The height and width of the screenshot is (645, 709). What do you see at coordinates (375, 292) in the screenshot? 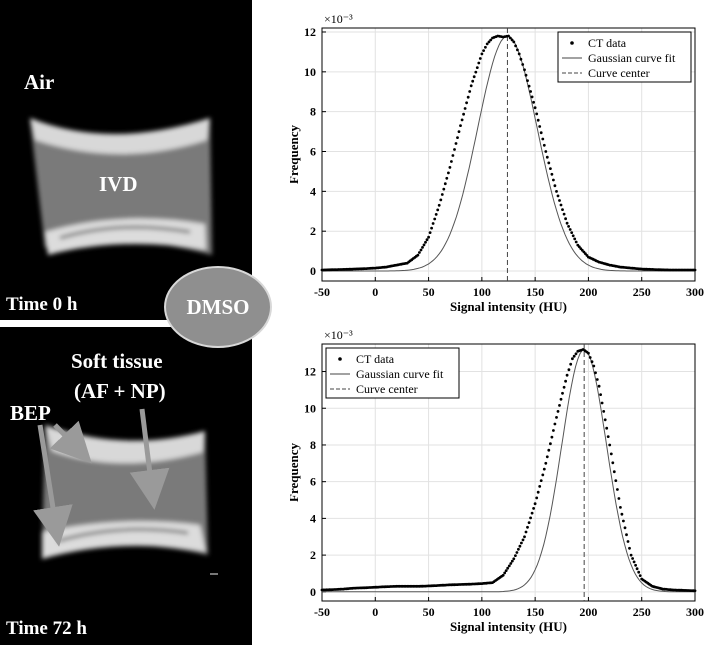
I see `c0-x-tick-label: 0` at bounding box center [375, 292].